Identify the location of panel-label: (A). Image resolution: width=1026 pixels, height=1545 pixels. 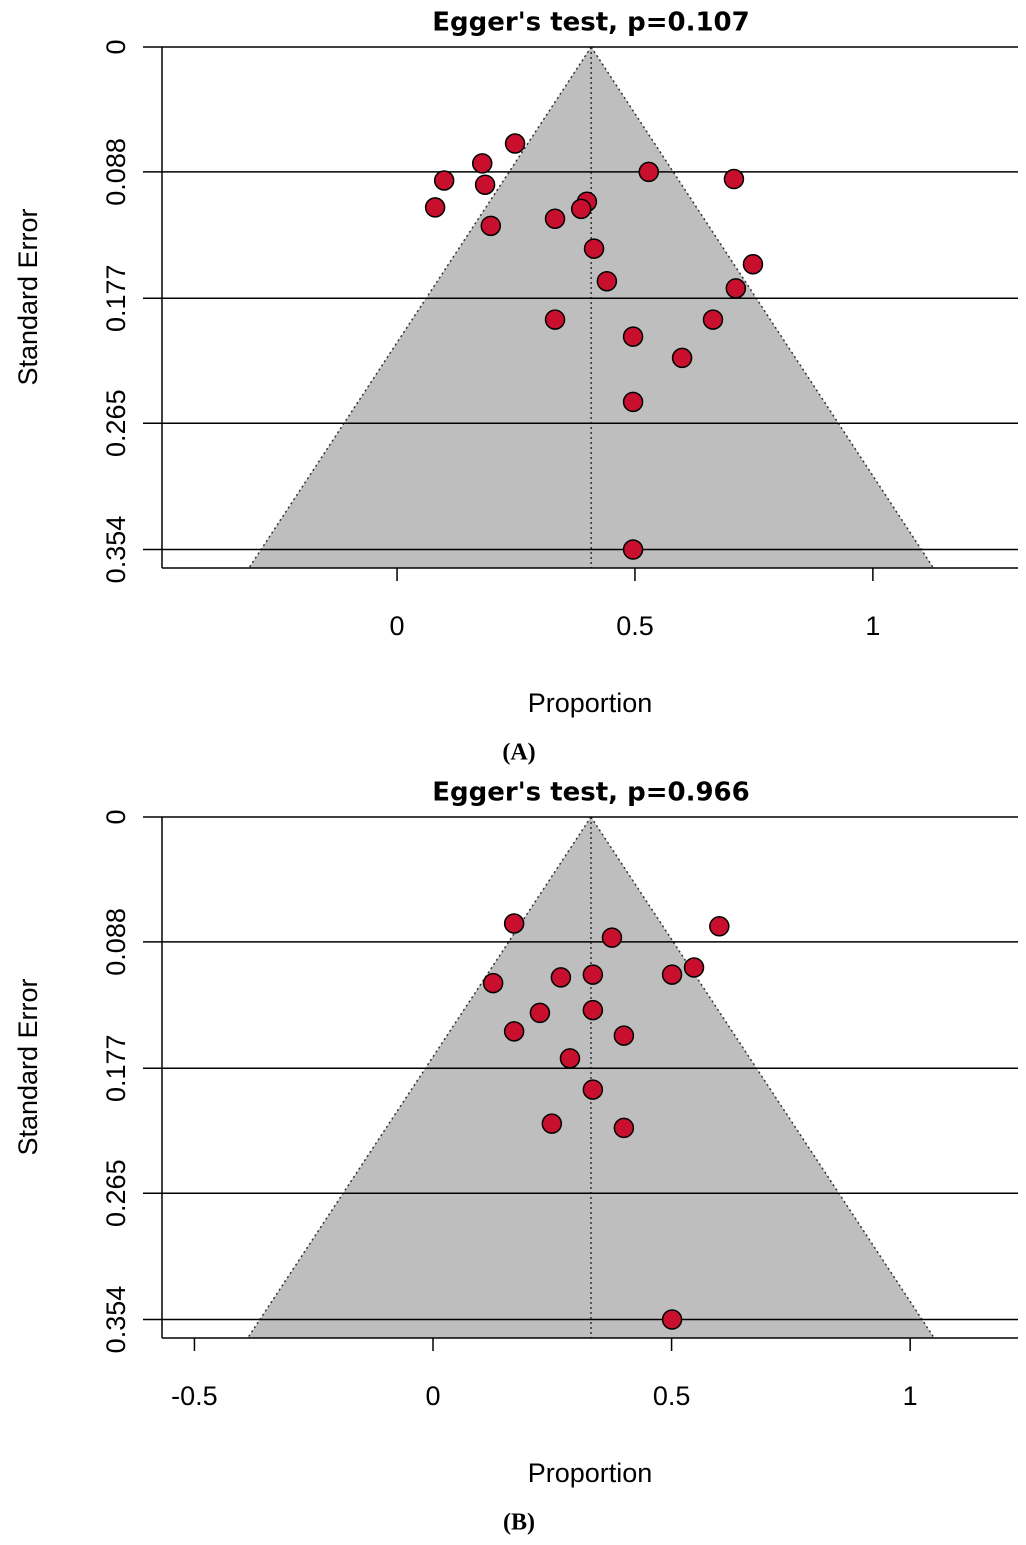
(518, 753).